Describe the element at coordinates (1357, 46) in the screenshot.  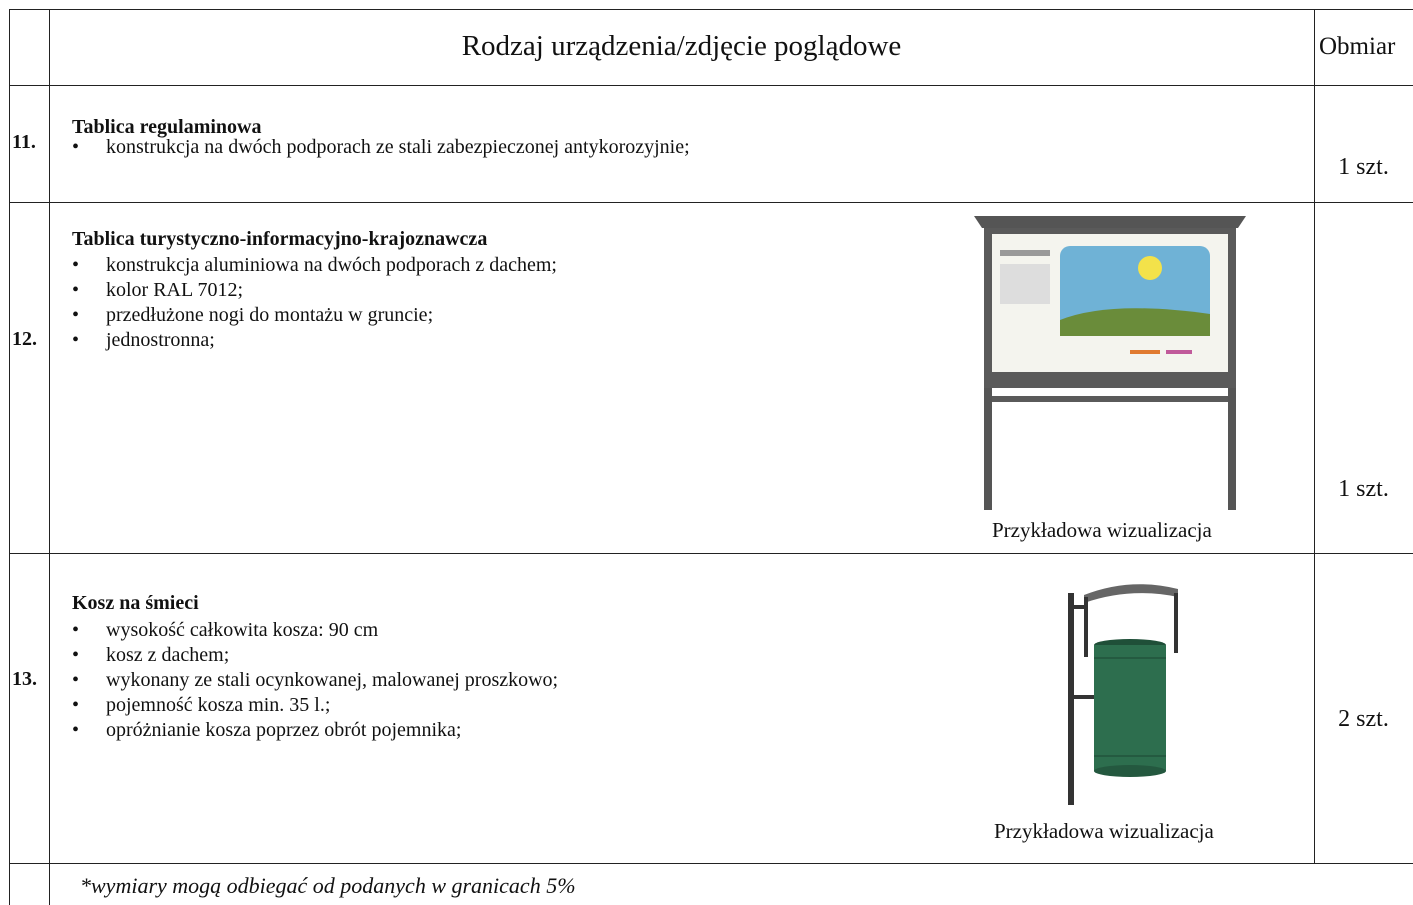
I see `header-quantity: Obmiar` at that location.